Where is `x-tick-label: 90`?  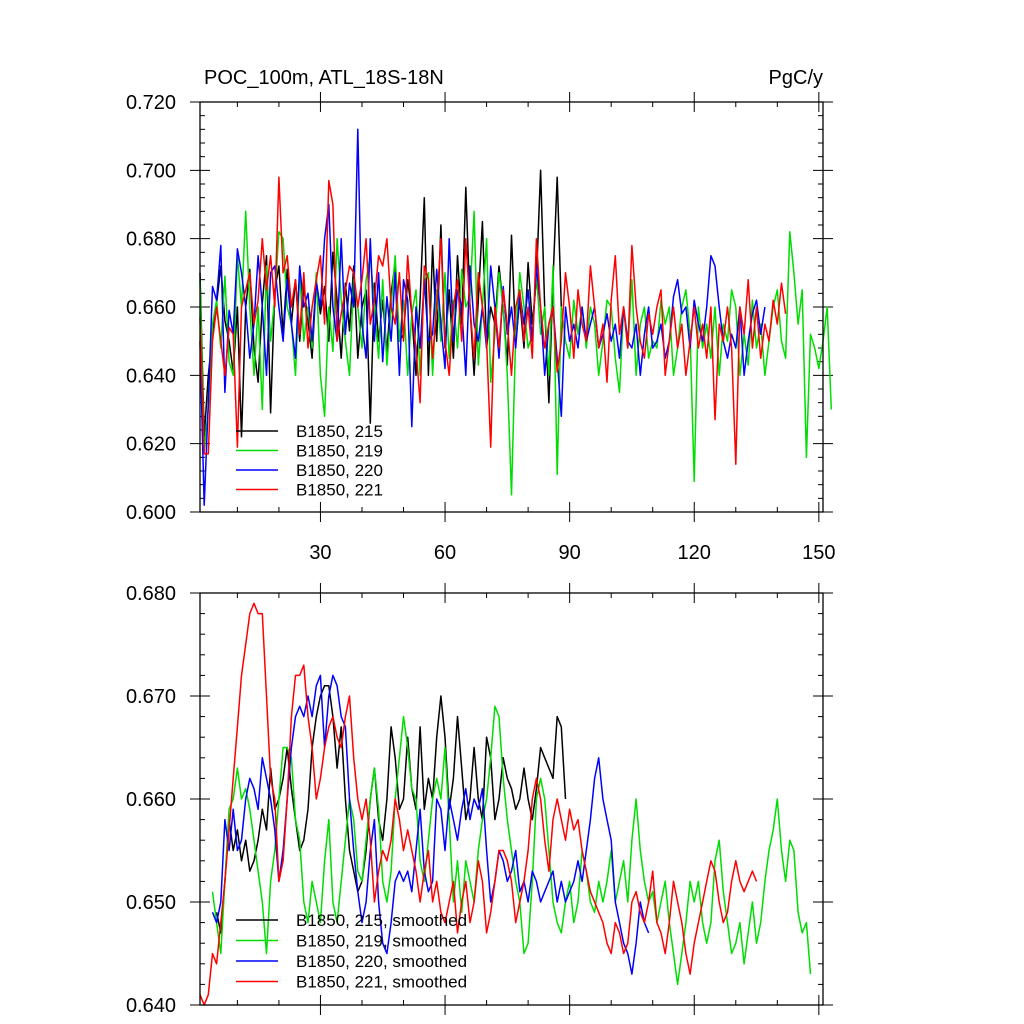
x-tick-label: 90 is located at coordinates (570, 553).